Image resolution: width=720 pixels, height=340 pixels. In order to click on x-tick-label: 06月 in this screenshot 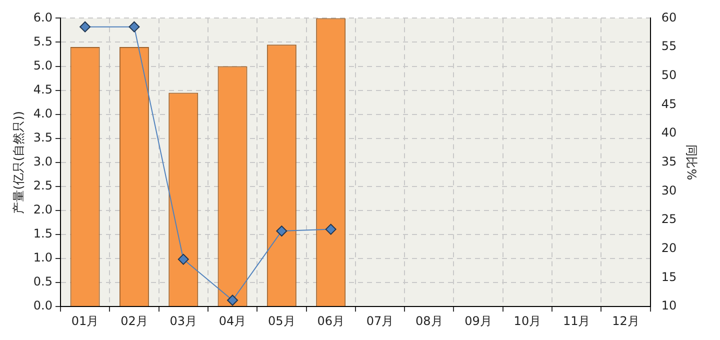, I will do `click(330, 321)`.